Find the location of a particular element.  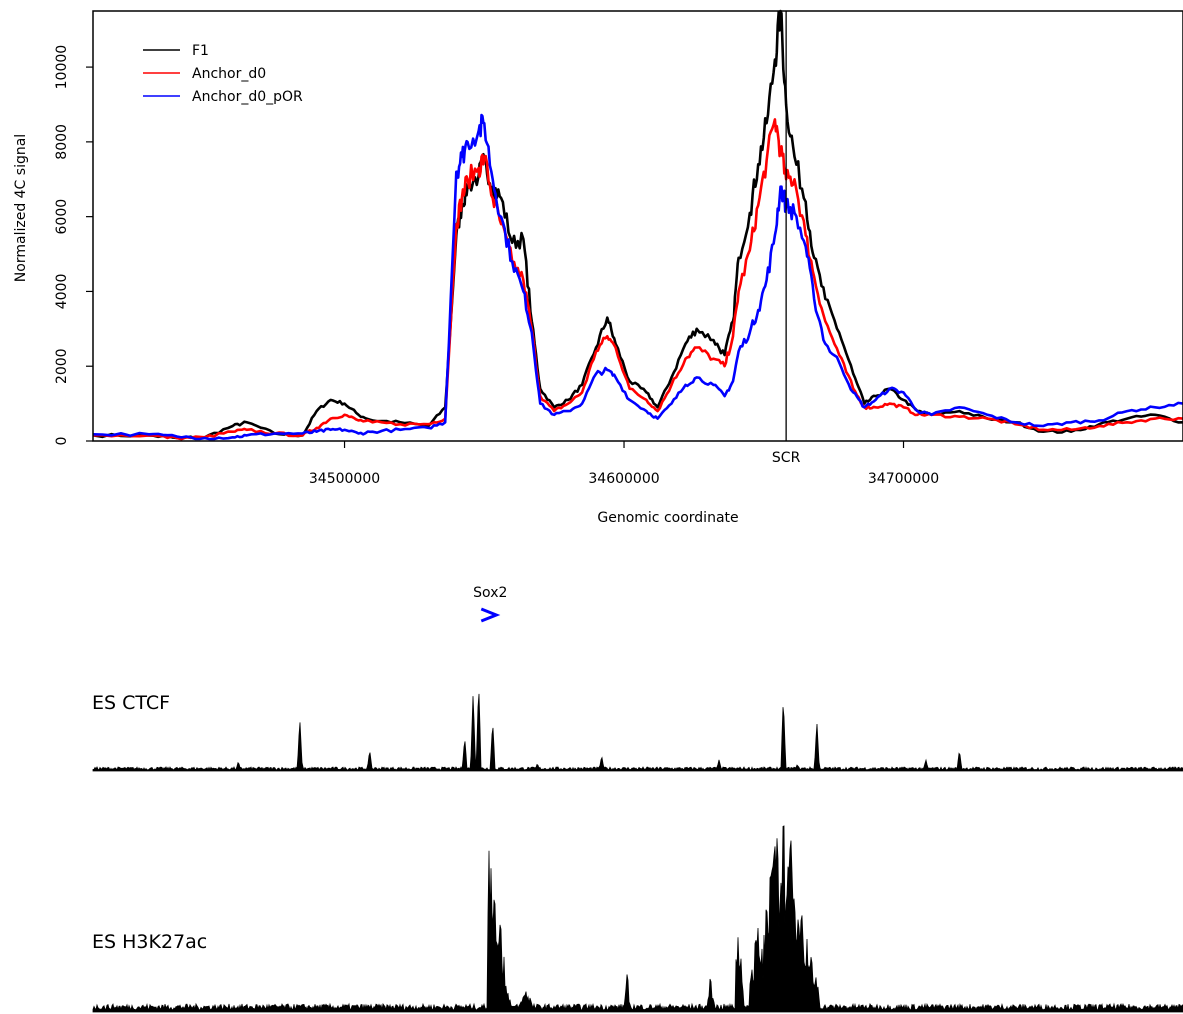

track-es-ctcf: ES CTCF is located at coordinates (637, 732).